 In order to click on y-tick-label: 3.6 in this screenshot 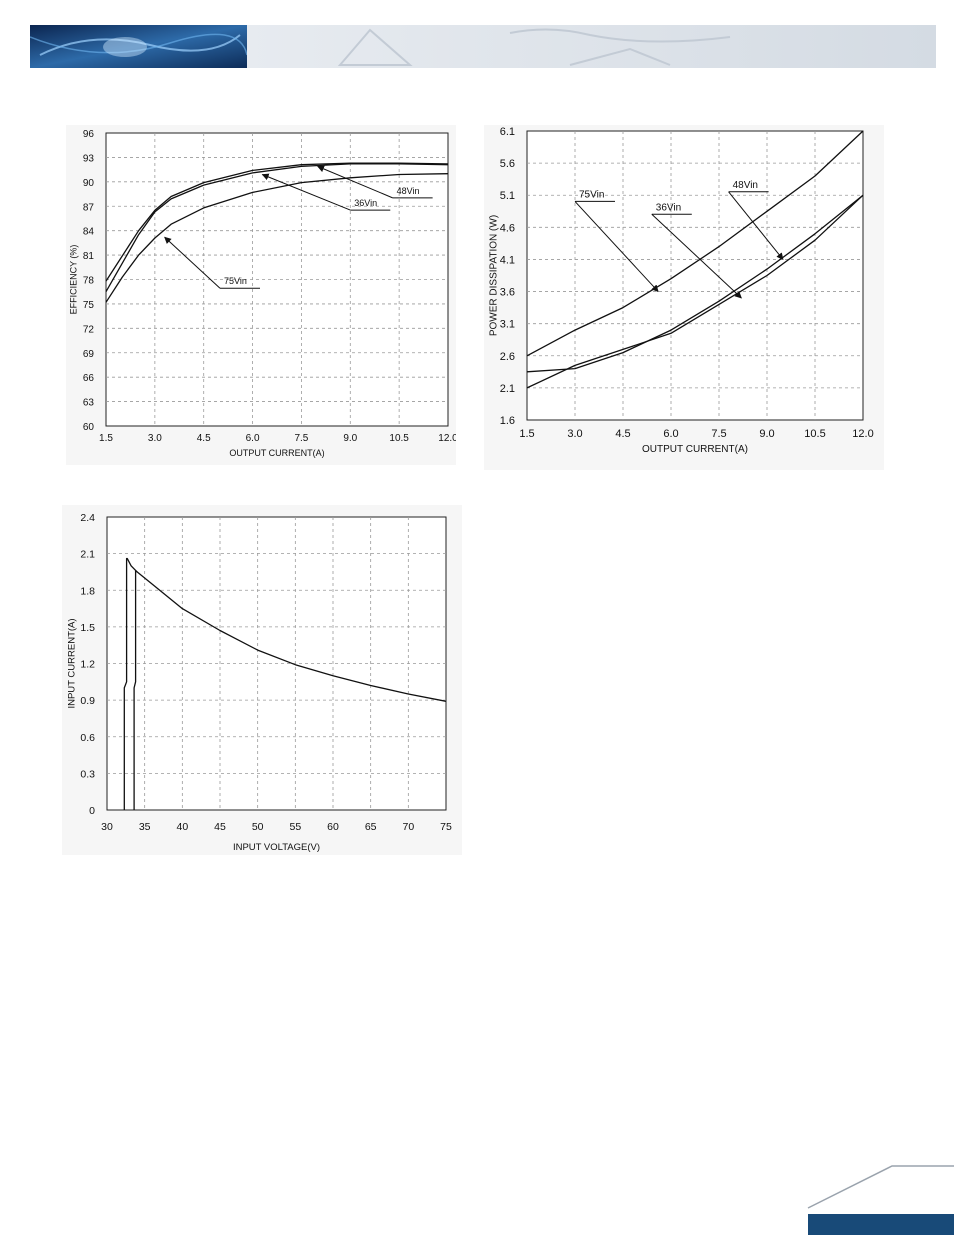, I will do `click(507, 293)`.